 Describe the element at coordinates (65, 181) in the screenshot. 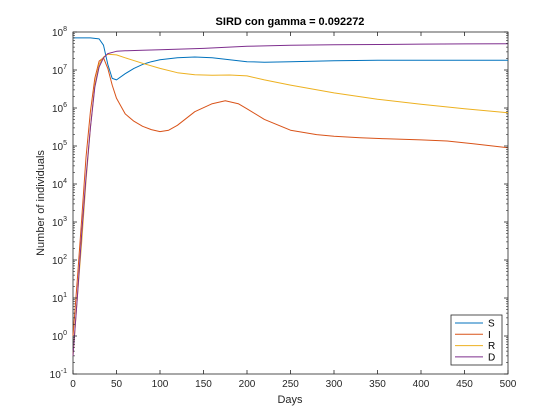

I see `y-tick-exponent: 4` at that location.